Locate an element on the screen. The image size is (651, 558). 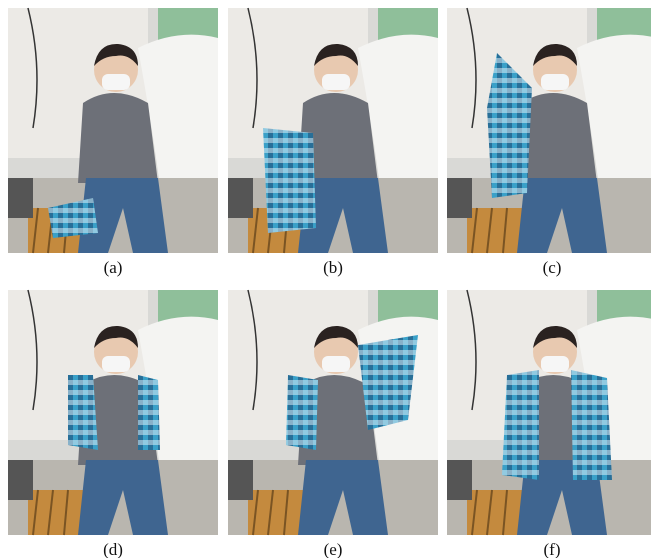
panel-caption: (f) is located at coordinates (552, 549).